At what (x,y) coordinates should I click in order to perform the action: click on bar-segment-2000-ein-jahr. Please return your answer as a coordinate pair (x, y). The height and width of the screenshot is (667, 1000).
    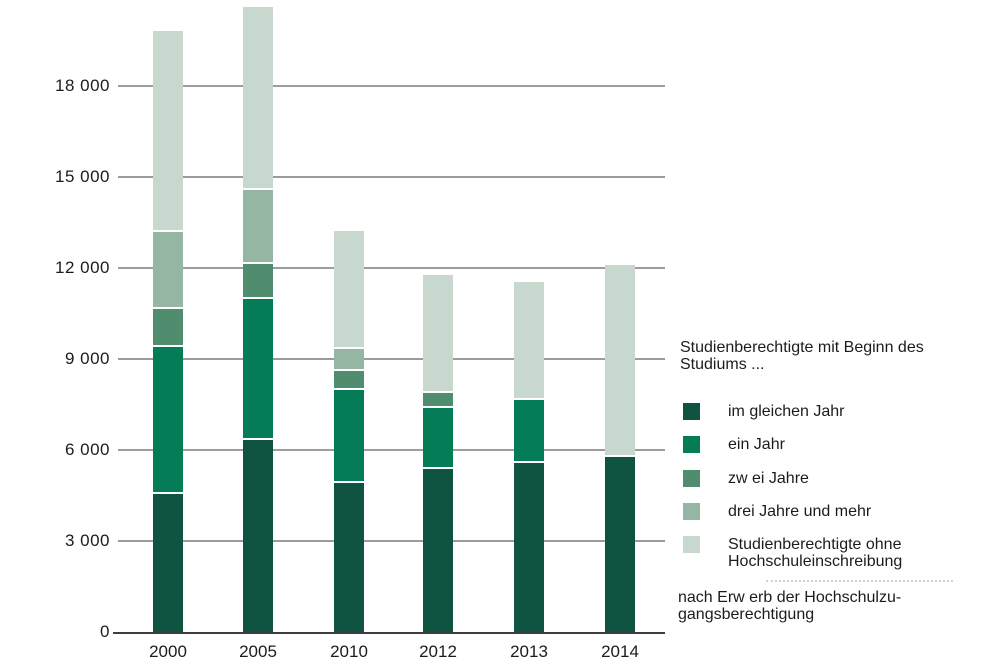
    Looking at the image, I should click on (168, 419).